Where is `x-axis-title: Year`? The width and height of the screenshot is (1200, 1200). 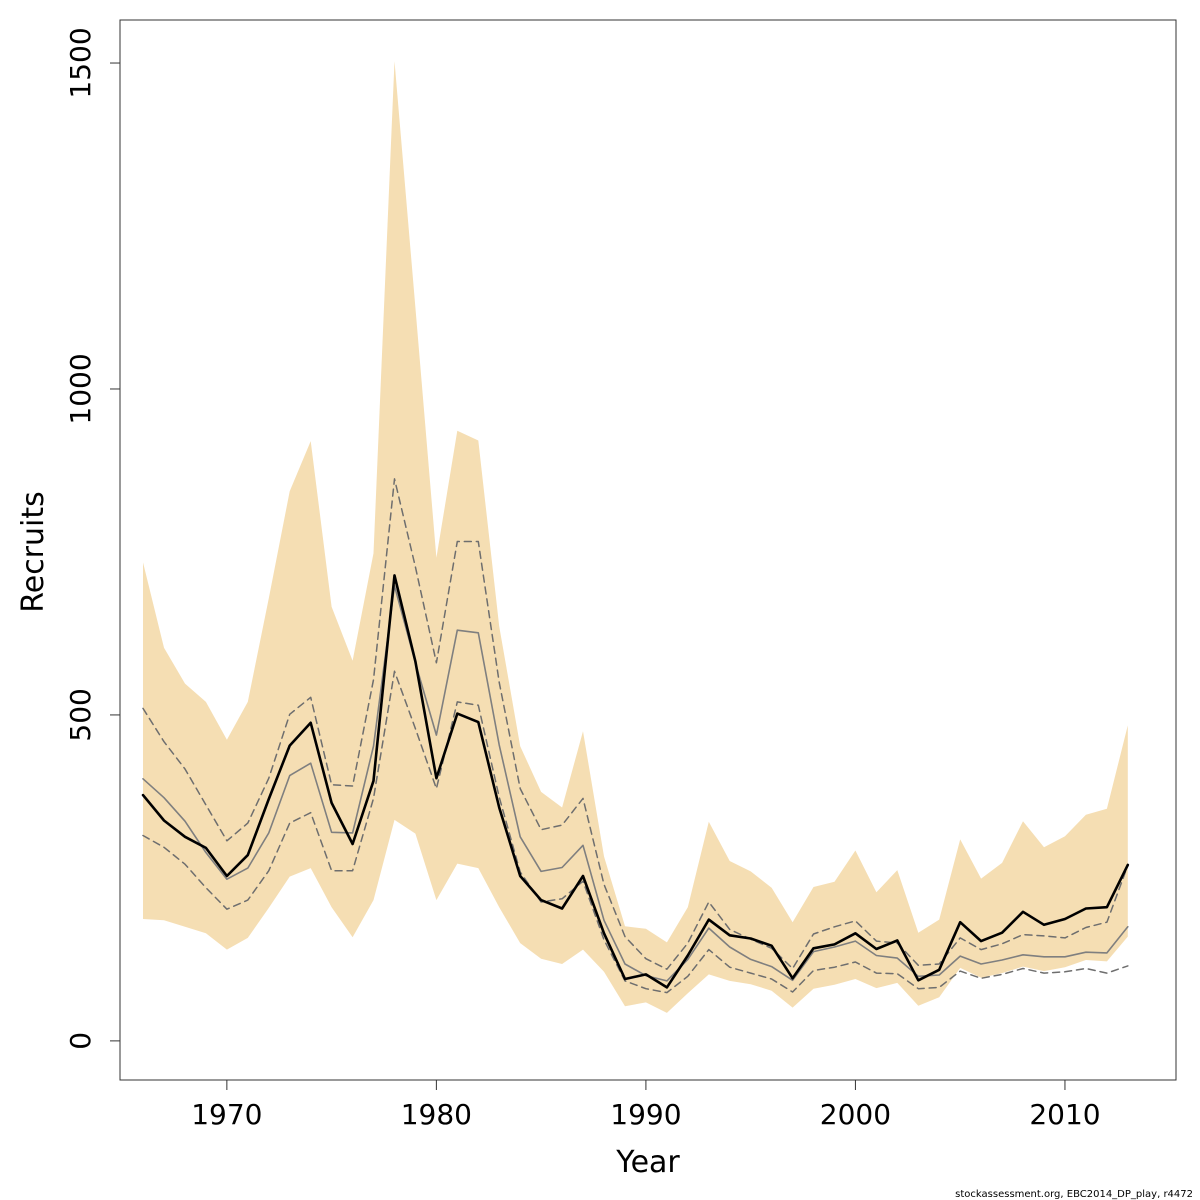
x-axis-title: Year is located at coordinates (647, 1162).